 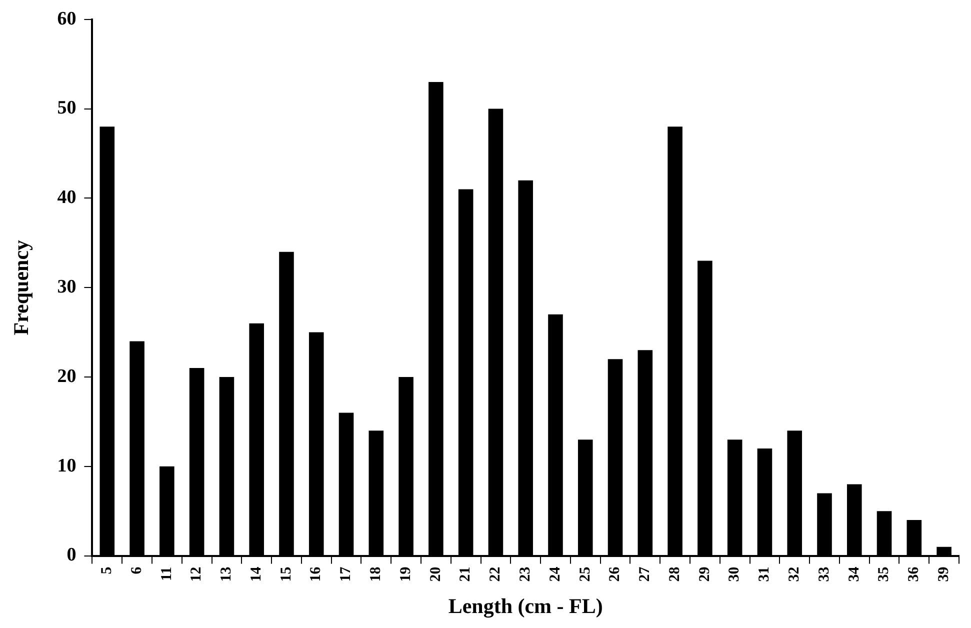 I want to click on y-tick-label: 30, so click(x=66, y=287).